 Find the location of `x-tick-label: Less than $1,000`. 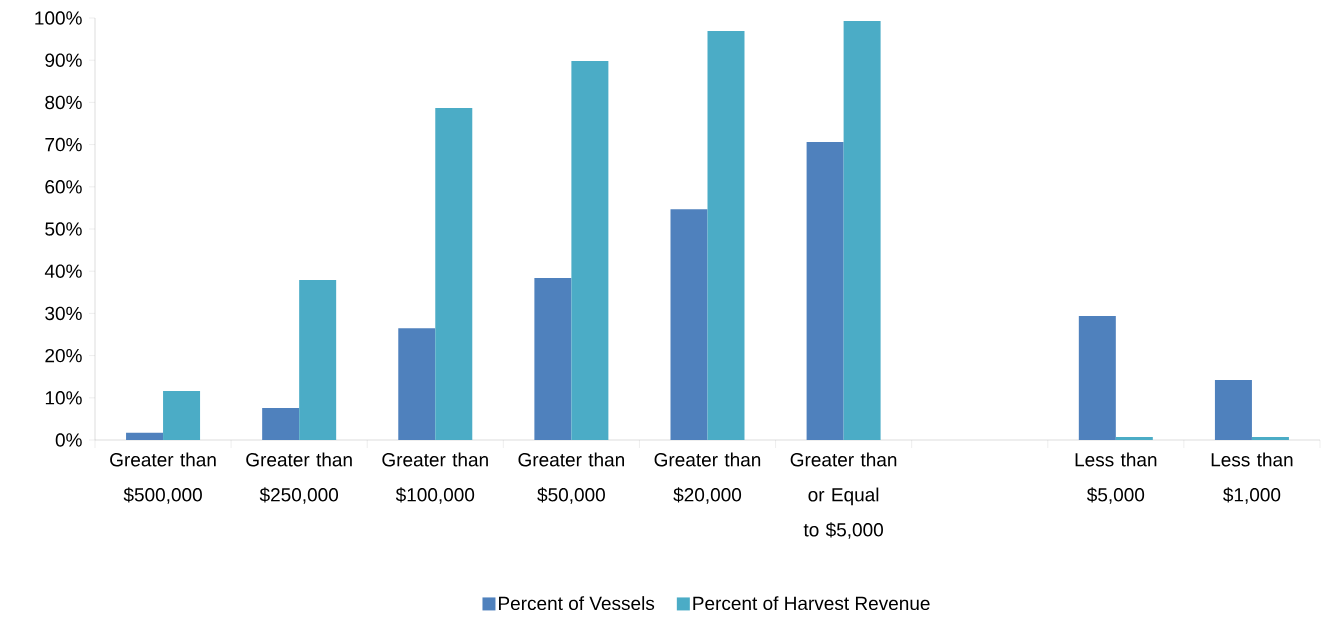

x-tick-label: Less than $1,000 is located at coordinates (1252, 478).